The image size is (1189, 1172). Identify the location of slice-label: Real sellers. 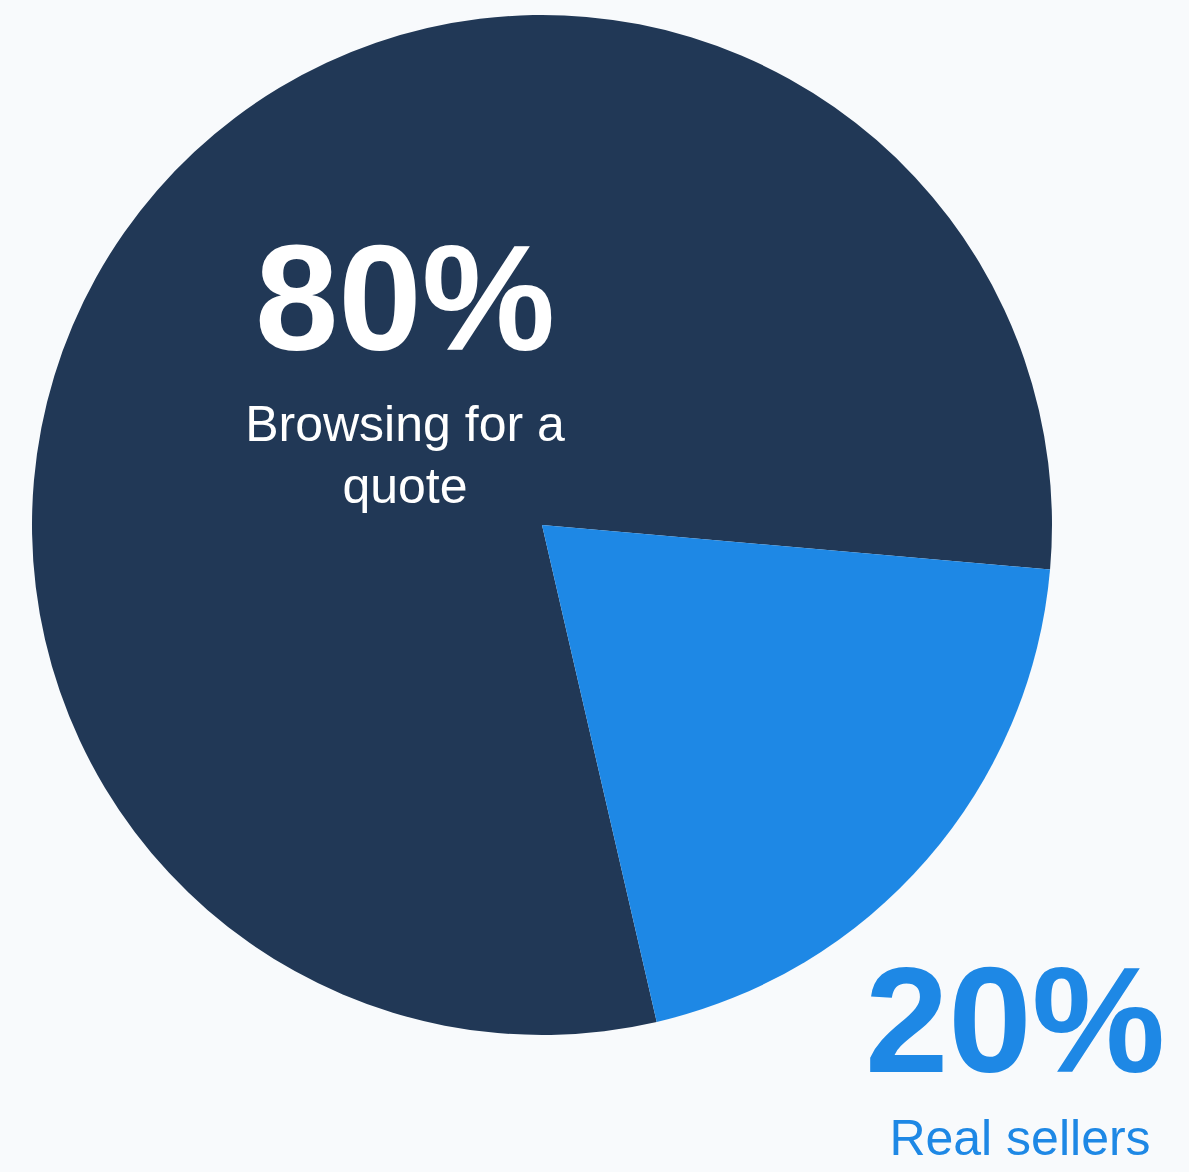
(1020, 1138).